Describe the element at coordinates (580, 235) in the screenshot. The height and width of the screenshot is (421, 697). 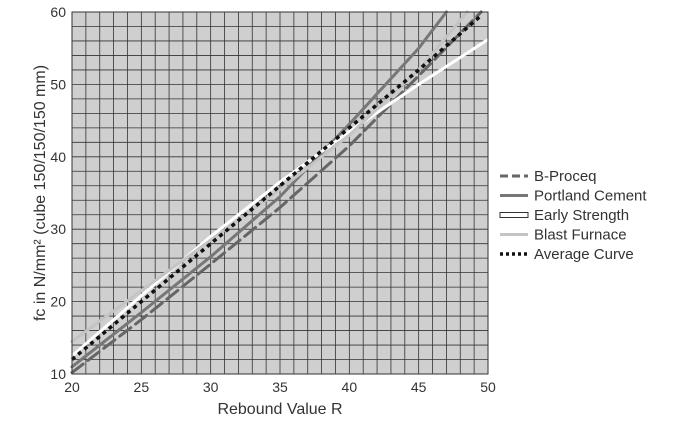
I see `legend-label: Blast Furnace` at that location.